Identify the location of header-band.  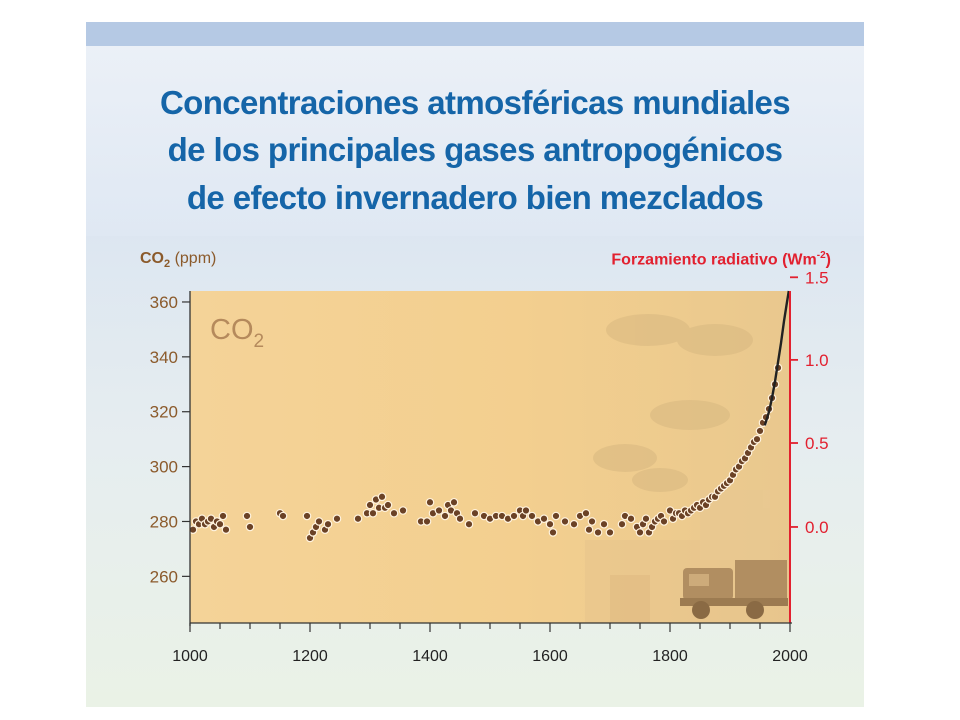
(475, 34).